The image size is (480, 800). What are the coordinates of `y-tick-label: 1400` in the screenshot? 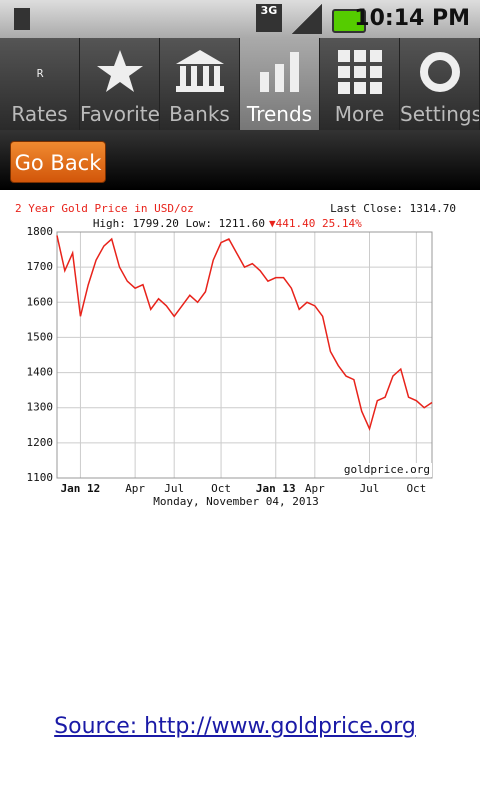 It's located at (40, 372).